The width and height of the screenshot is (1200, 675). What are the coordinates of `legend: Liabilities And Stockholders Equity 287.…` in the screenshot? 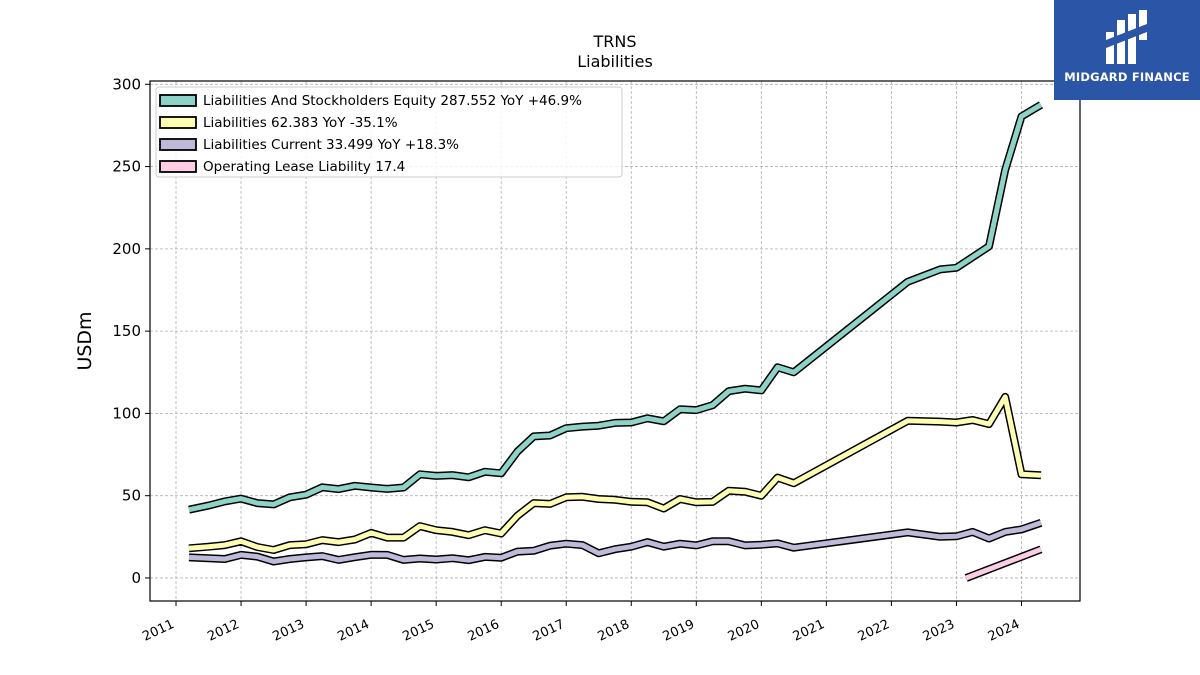 It's located at (389, 132).